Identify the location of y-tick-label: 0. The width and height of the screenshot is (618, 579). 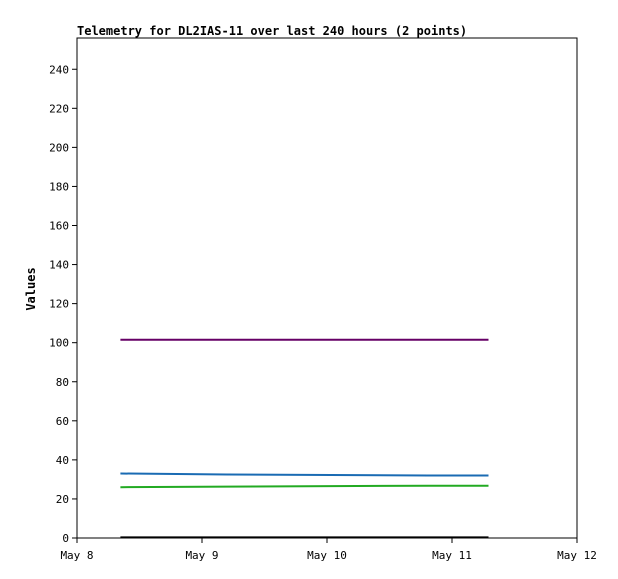
(65, 538).